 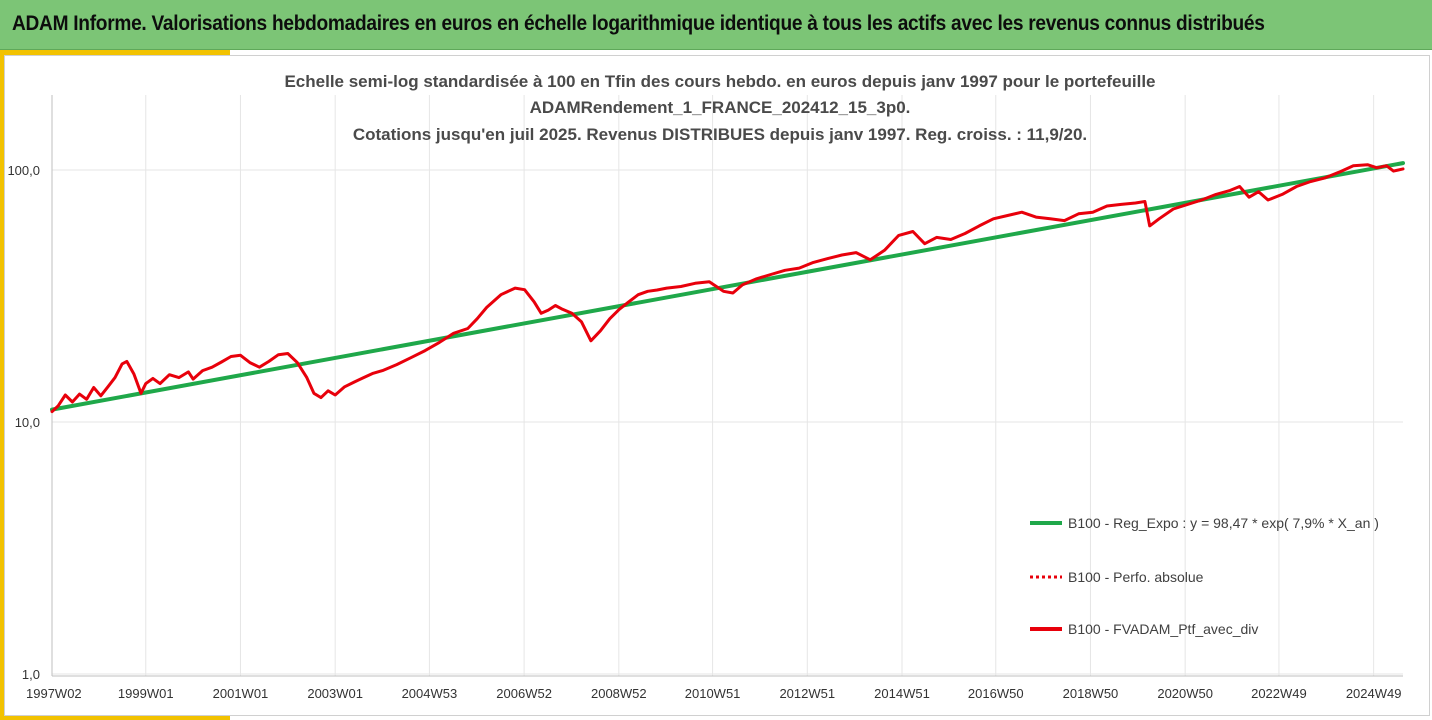 What do you see at coordinates (146, 693) in the screenshot?
I see `x-tick-label: 1999W01` at bounding box center [146, 693].